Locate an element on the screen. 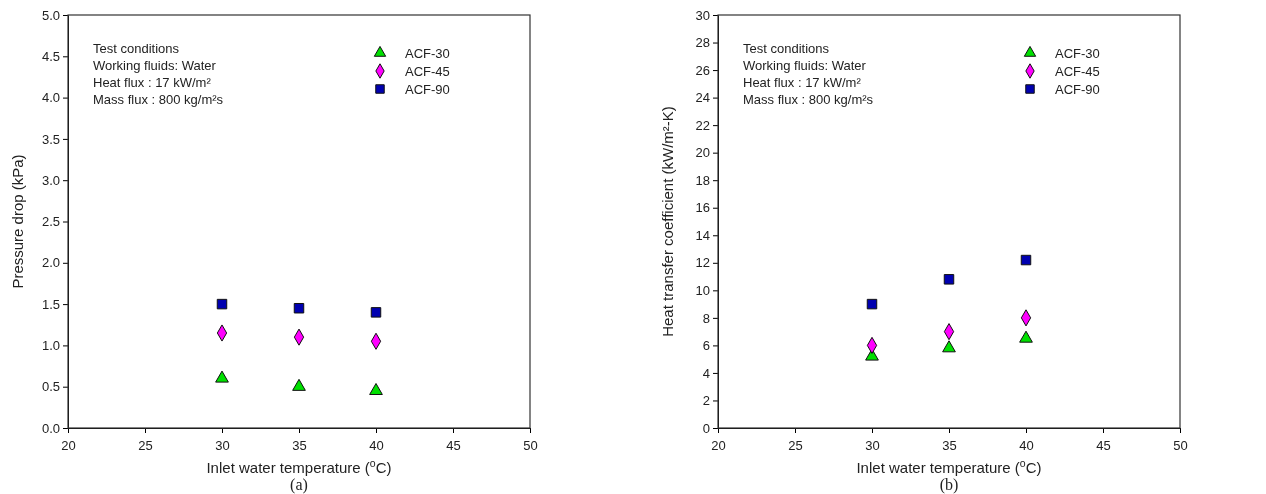 The height and width of the screenshot is (494, 1266). y-axis-title: Pressure drop (kPa) is located at coordinates (17, 221).